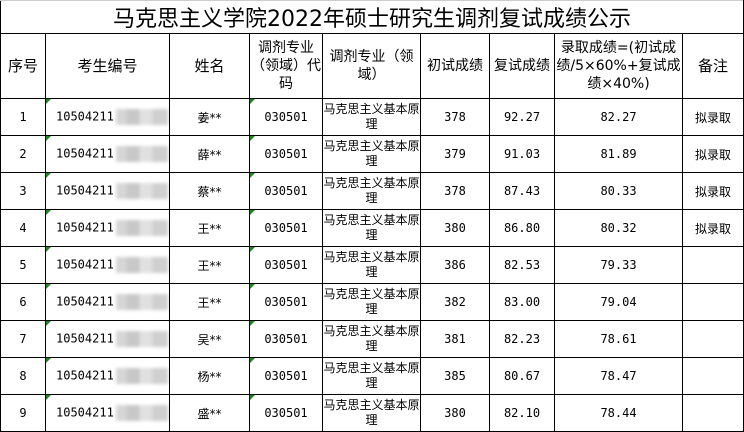  Describe the element at coordinates (209, 66) in the screenshot. I see `header-name: 姓名` at that location.